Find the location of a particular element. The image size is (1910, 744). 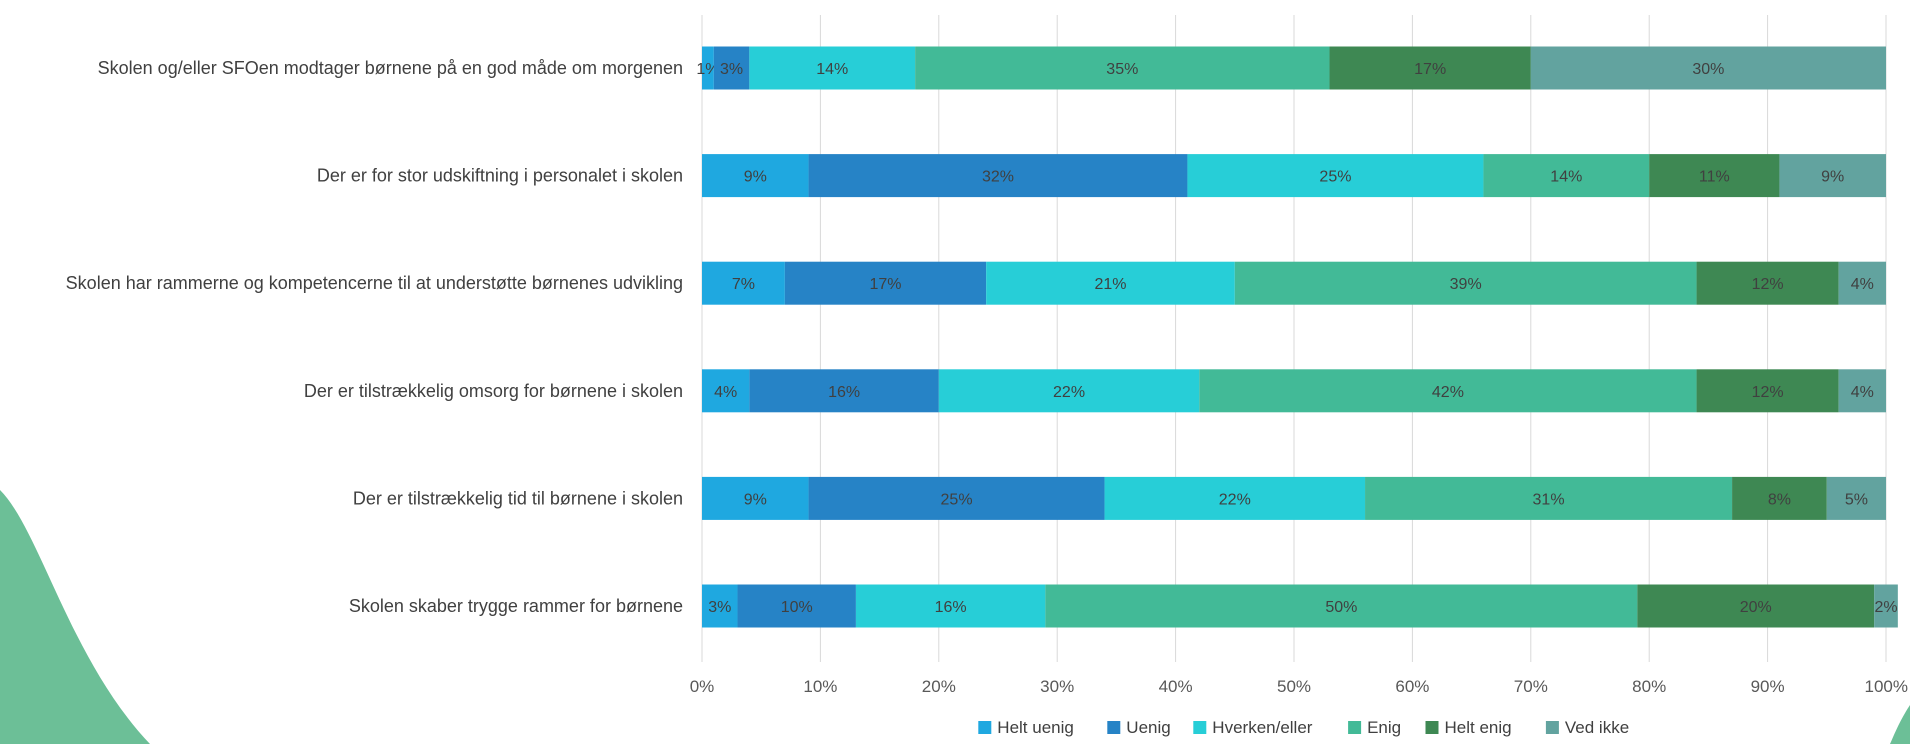

x-tick-label: 100% is located at coordinates (1886, 686).